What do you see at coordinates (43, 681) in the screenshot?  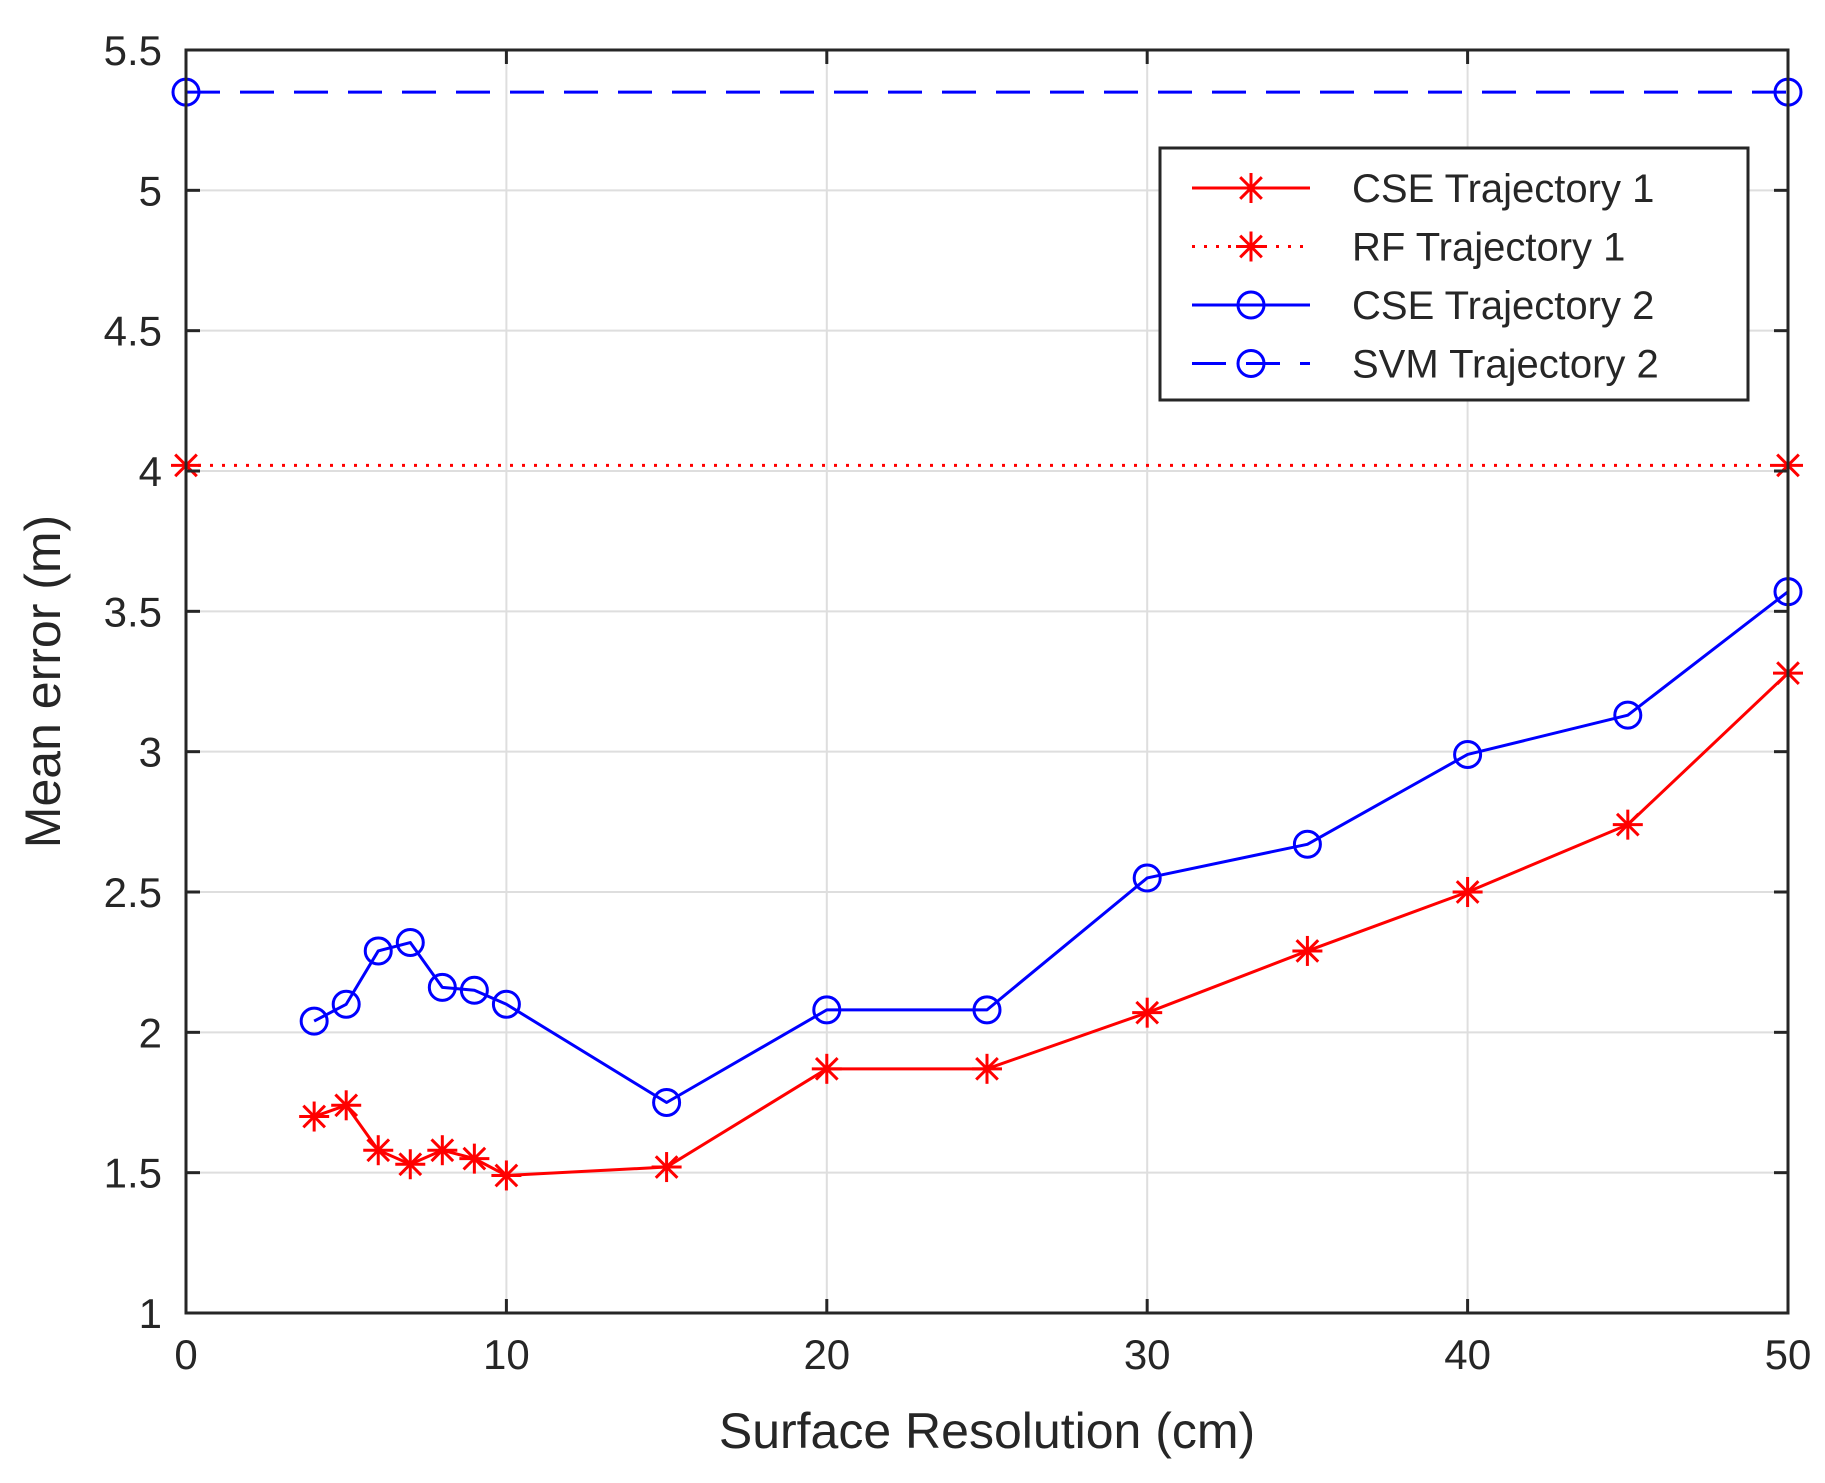 I see `y-axis-label: Mean error (m)` at bounding box center [43, 681].